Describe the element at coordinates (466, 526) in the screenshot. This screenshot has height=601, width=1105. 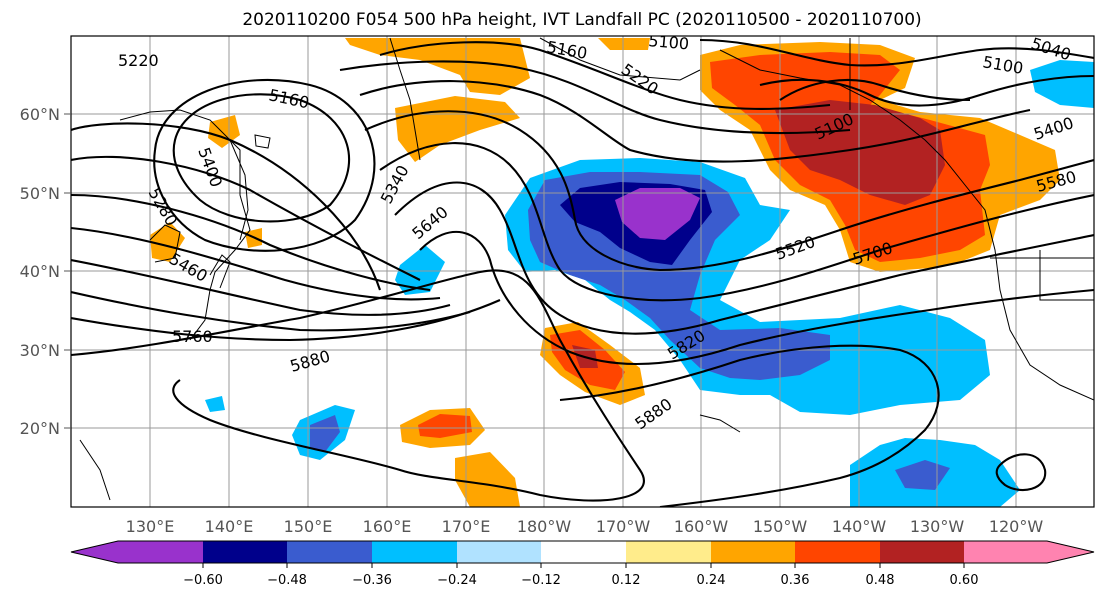
I see `longitude-label: 170°E` at that location.